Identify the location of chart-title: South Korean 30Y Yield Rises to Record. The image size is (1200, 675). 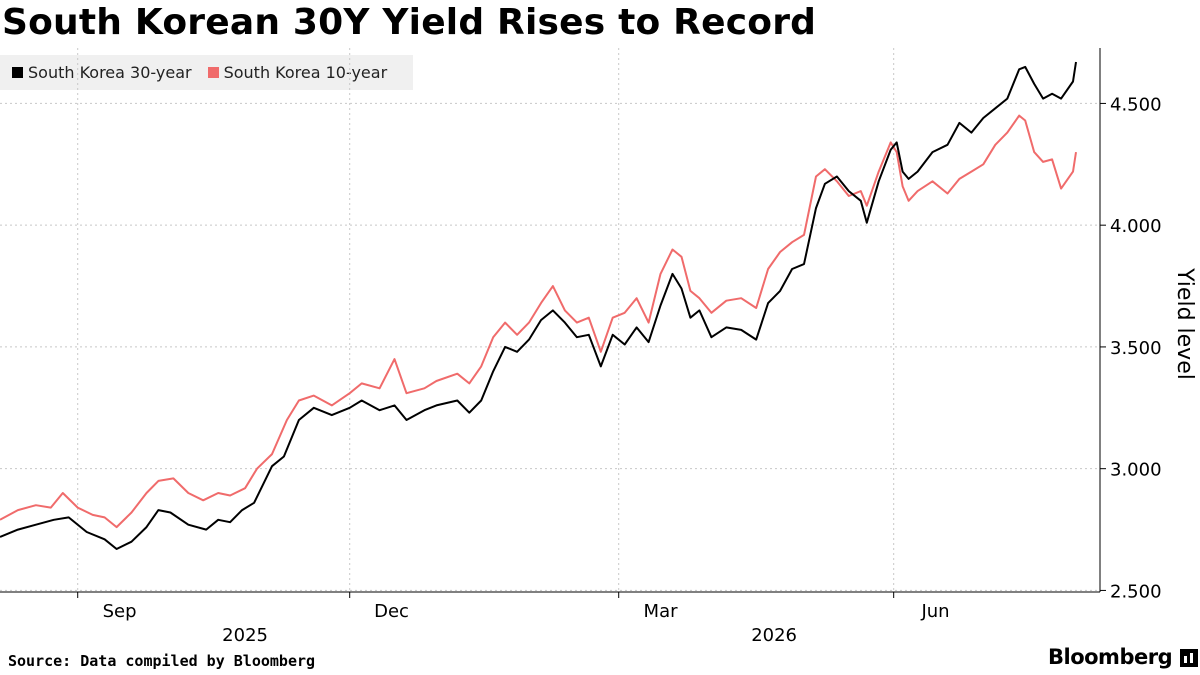
(409, 22).